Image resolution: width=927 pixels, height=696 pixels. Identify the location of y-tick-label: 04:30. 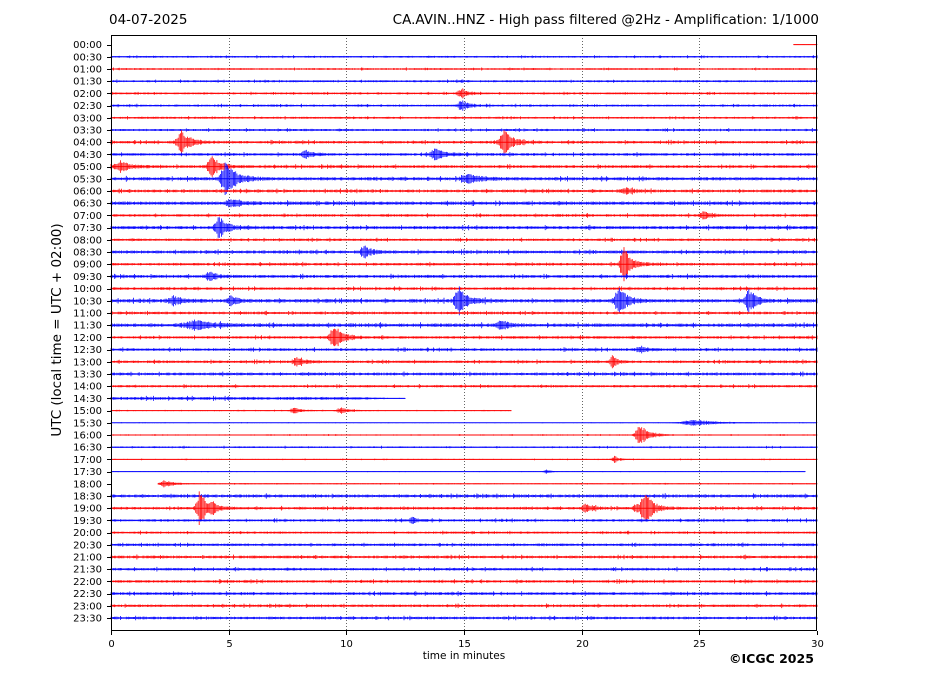
(87, 155).